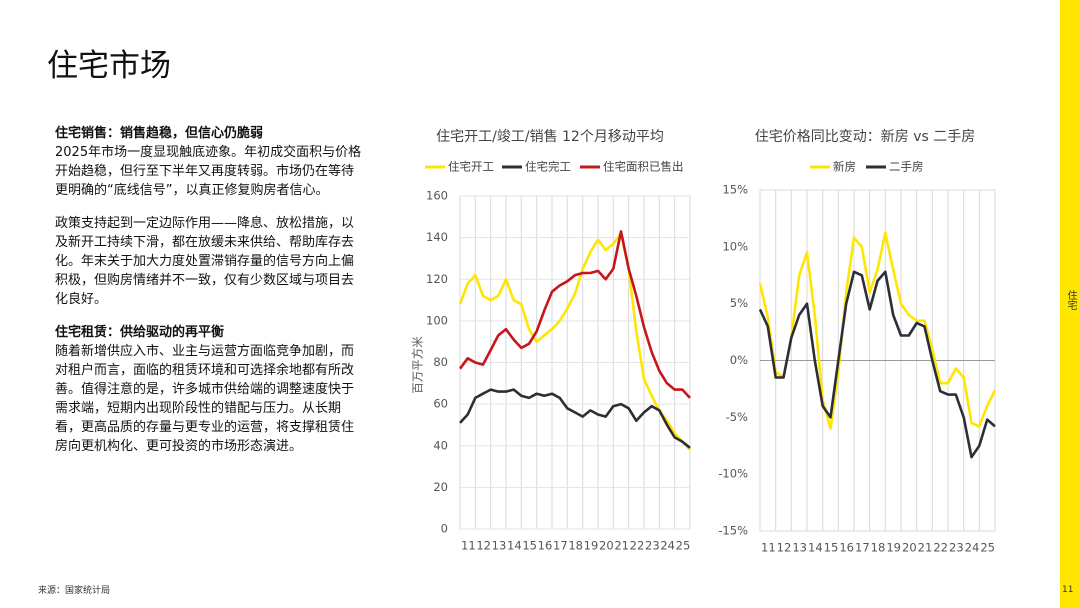 The image size is (1080, 608). I want to click on y-tick-label: -15%, so click(733, 531).